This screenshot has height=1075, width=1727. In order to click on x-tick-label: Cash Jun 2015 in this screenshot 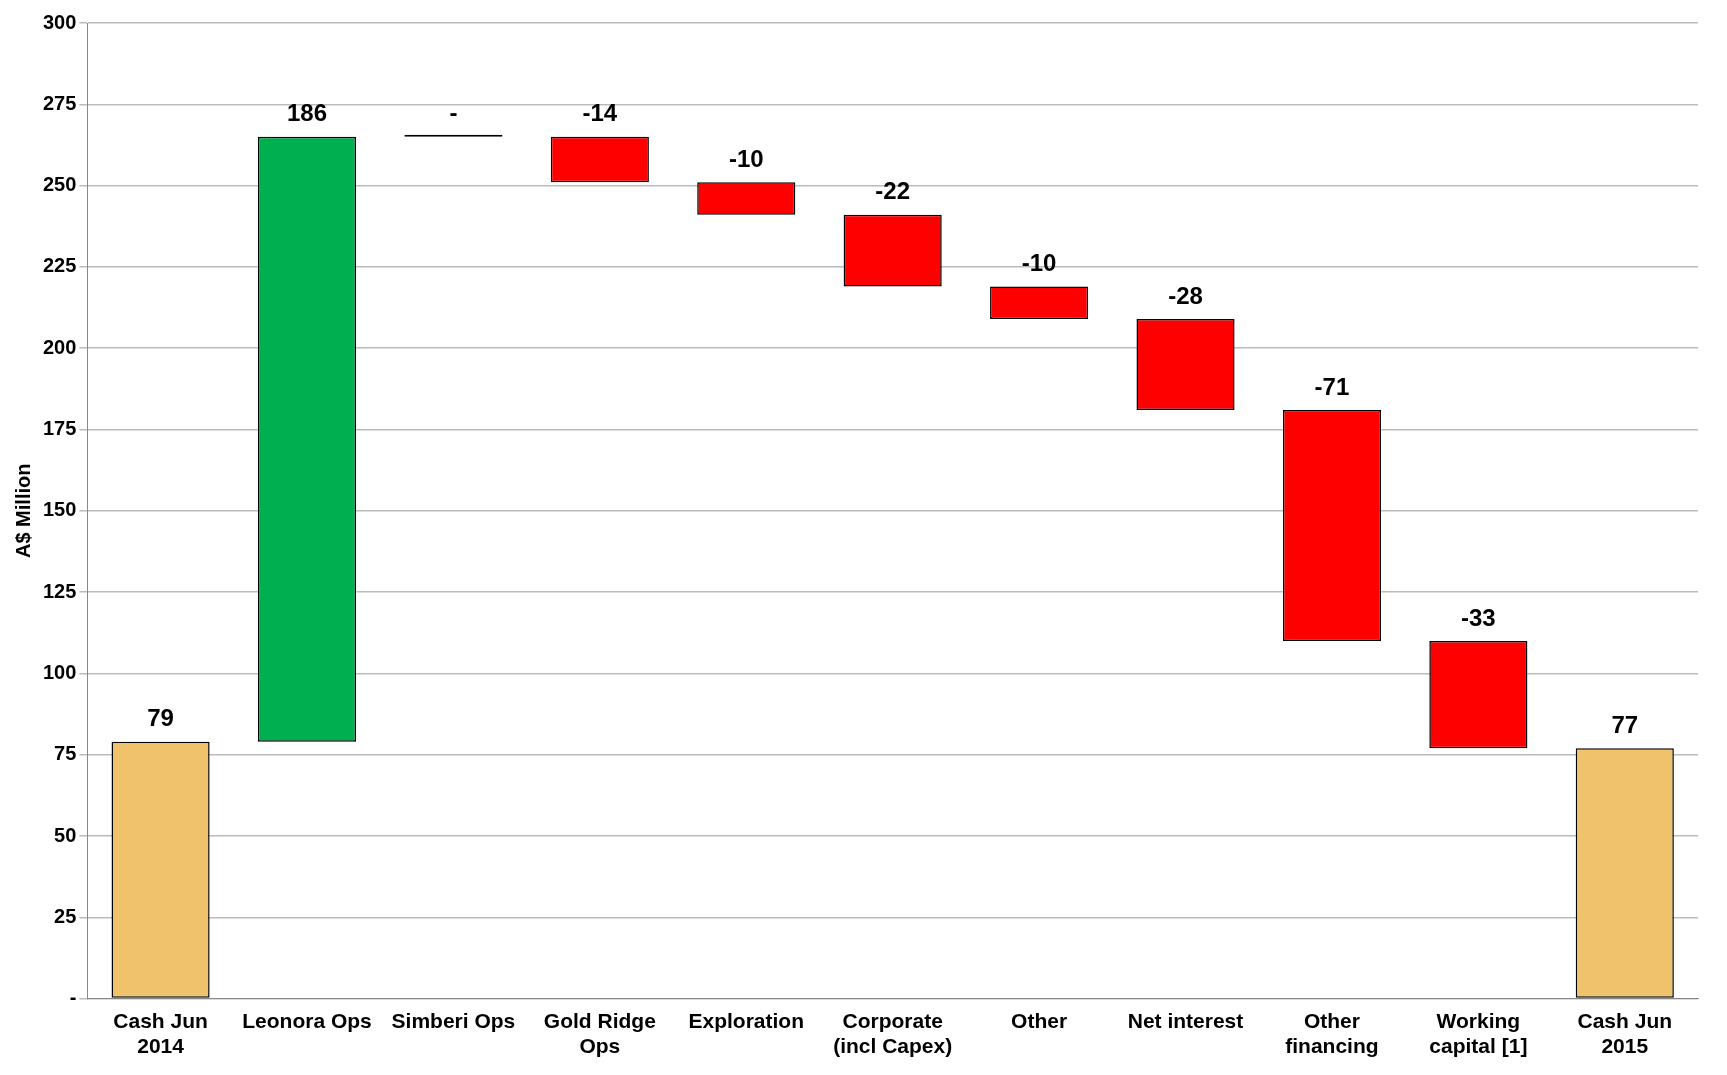, I will do `click(1625, 1033)`.